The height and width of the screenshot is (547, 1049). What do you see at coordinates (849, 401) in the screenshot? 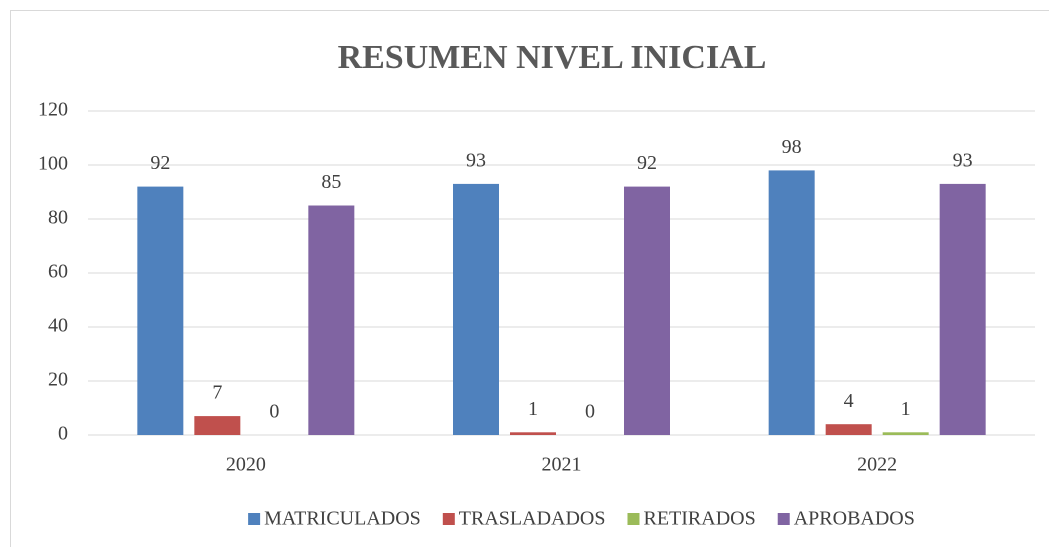
I see `data-label: 4` at bounding box center [849, 401].